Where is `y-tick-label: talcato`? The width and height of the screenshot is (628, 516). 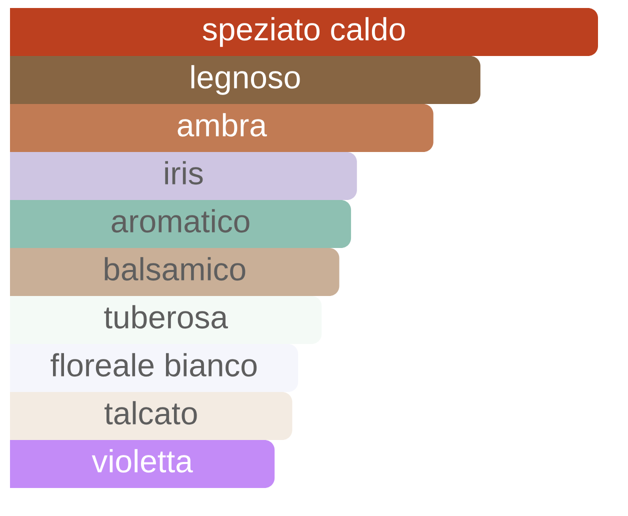 y-tick-label: talcato is located at coordinates (150, 413).